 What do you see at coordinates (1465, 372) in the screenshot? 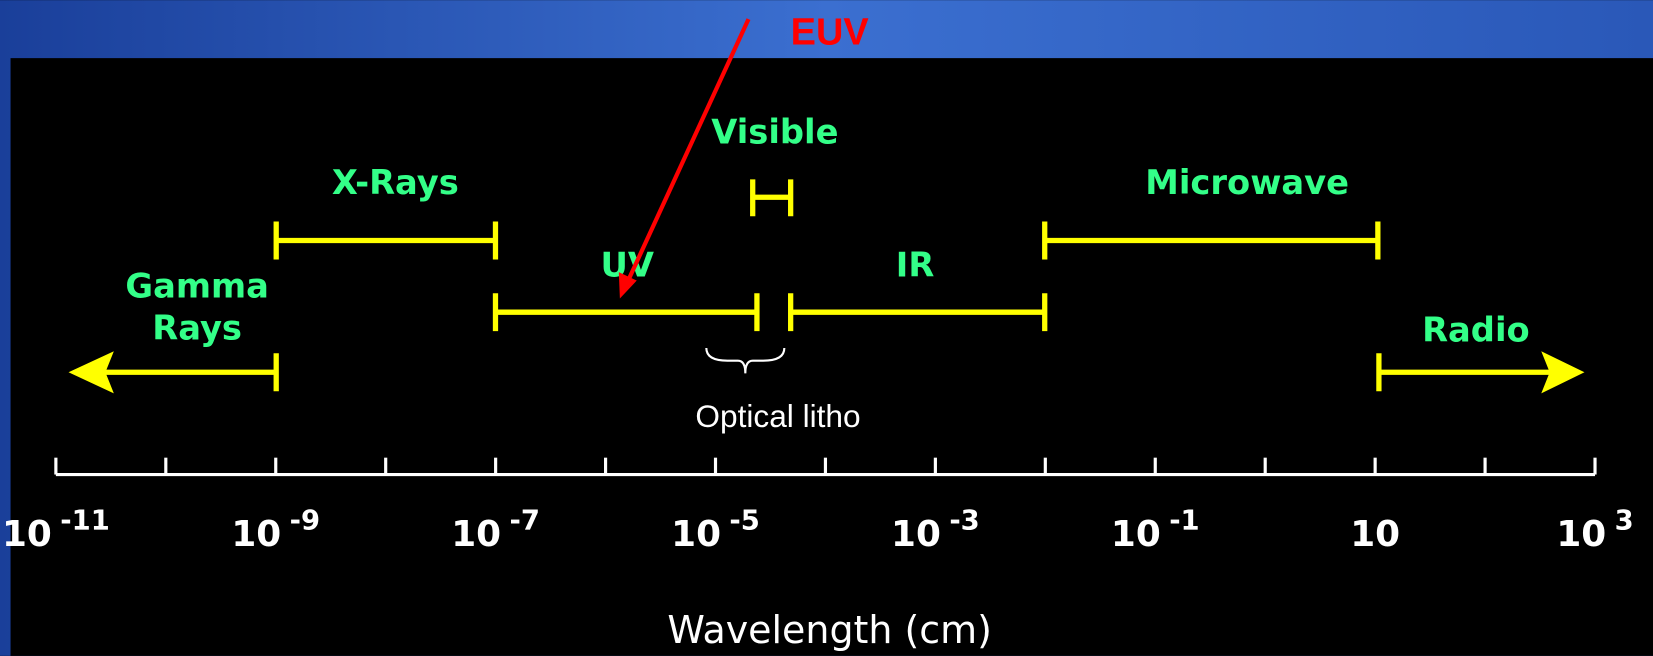
I see `radio-bar` at bounding box center [1465, 372].